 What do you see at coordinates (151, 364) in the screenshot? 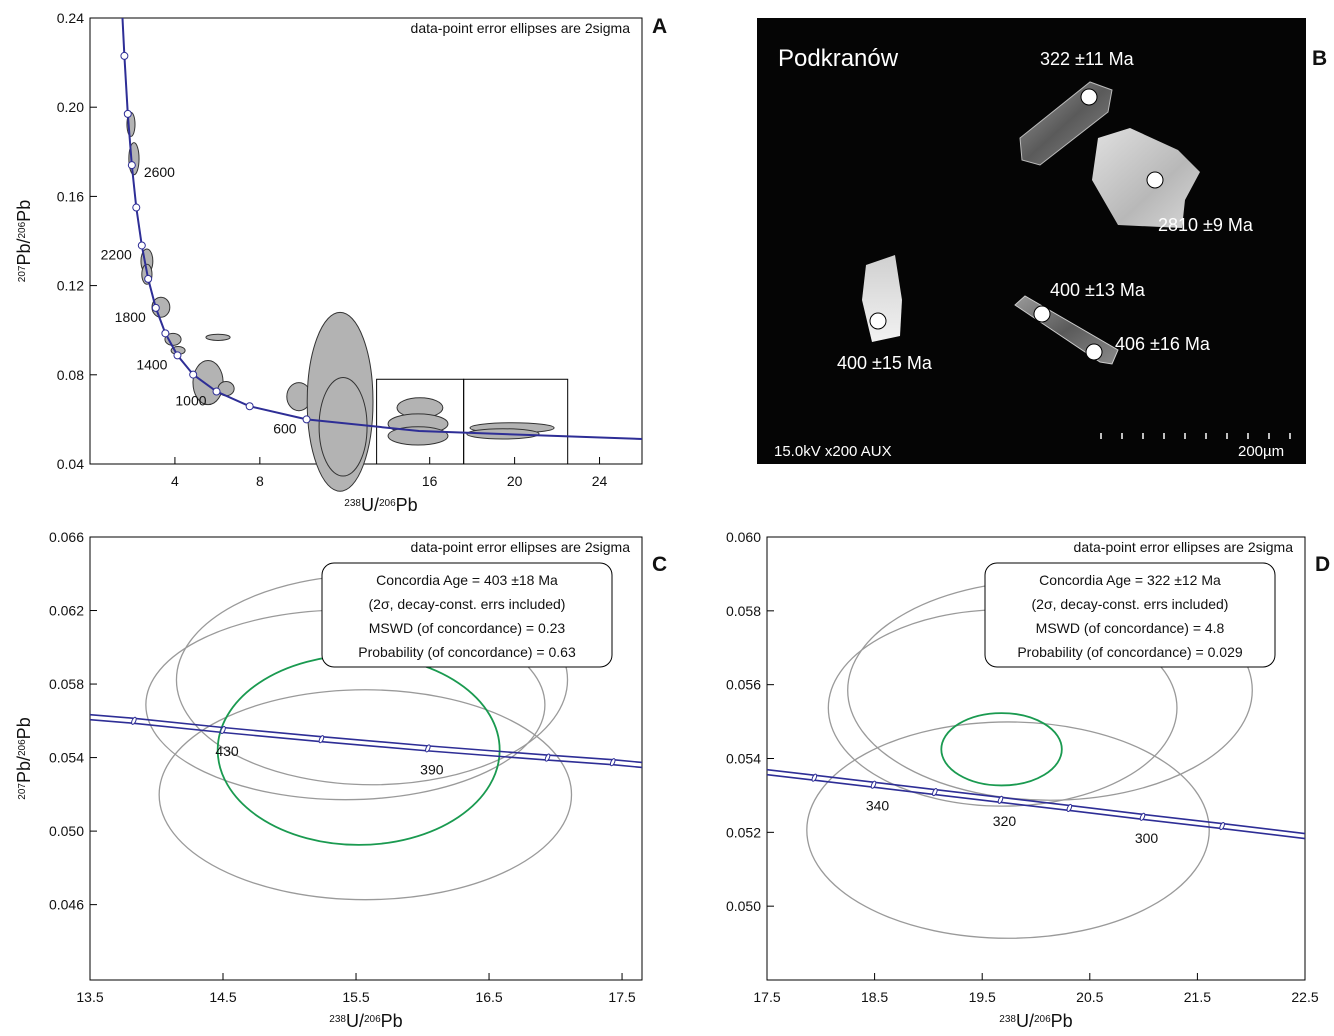
I see `concordia-age-label: 1400` at bounding box center [151, 364].